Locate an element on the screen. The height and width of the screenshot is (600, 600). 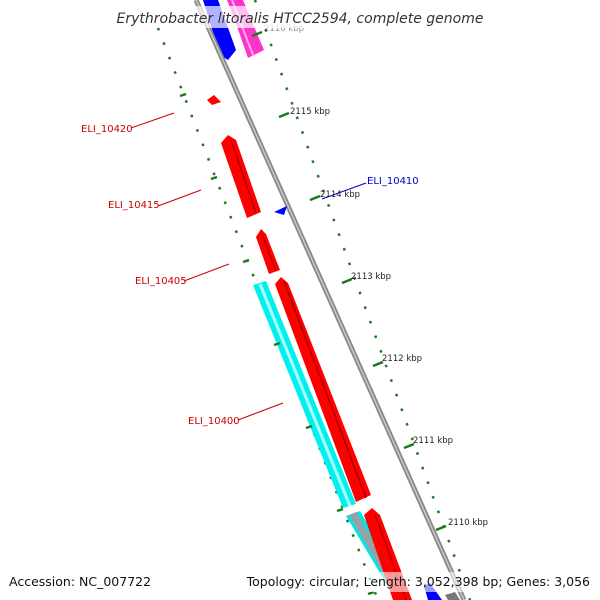
tick-label-2114: 2114 kbp is located at coordinates (340, 195).